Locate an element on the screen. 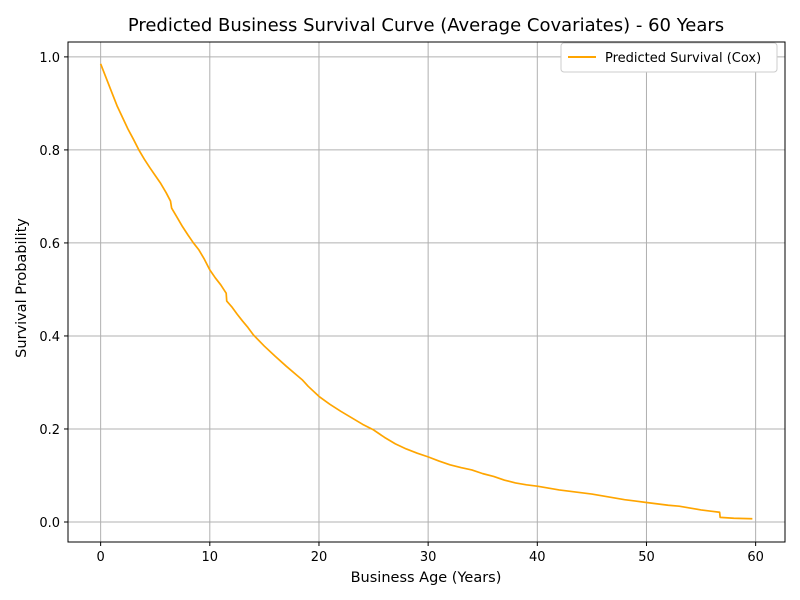  x-tick-label: 10 is located at coordinates (210, 557).